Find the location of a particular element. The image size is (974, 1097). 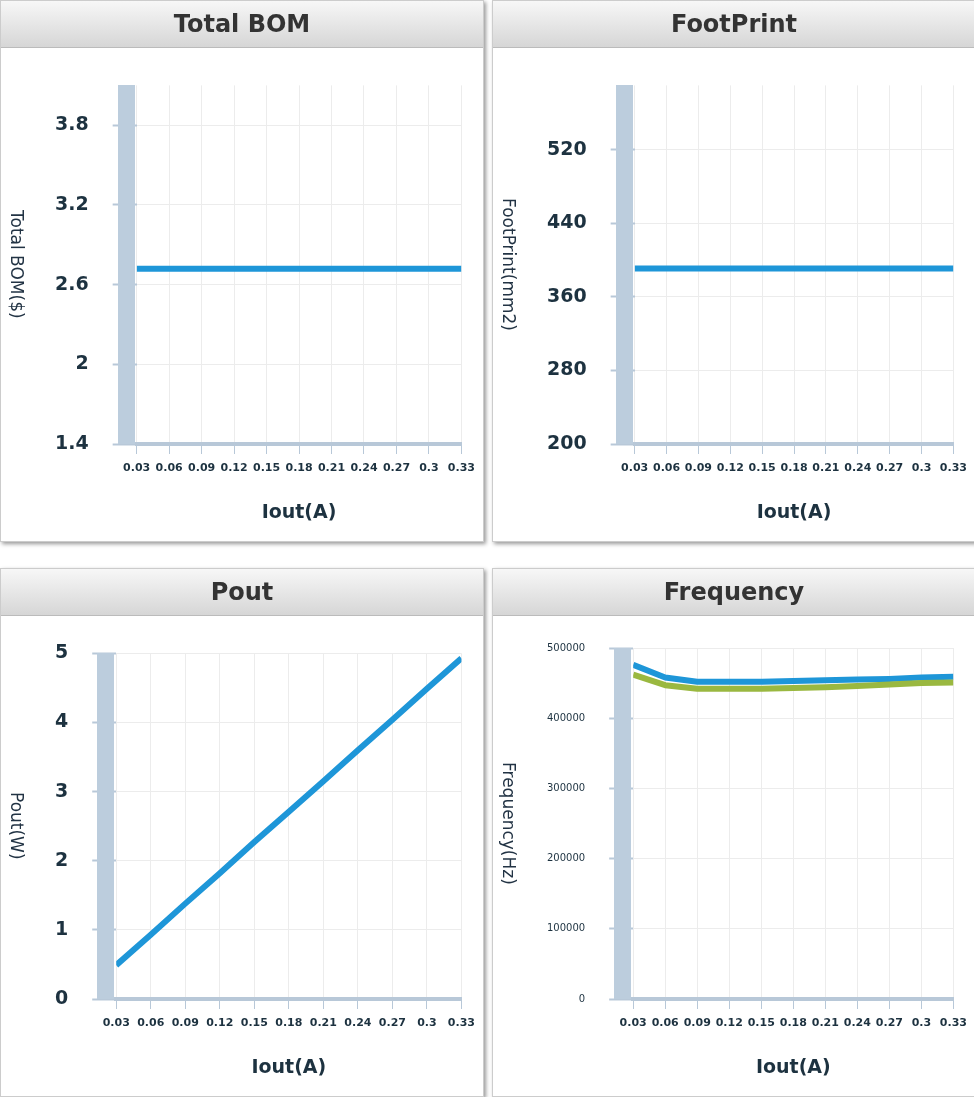

y-tick-label: 3.2 is located at coordinates (71, 202).